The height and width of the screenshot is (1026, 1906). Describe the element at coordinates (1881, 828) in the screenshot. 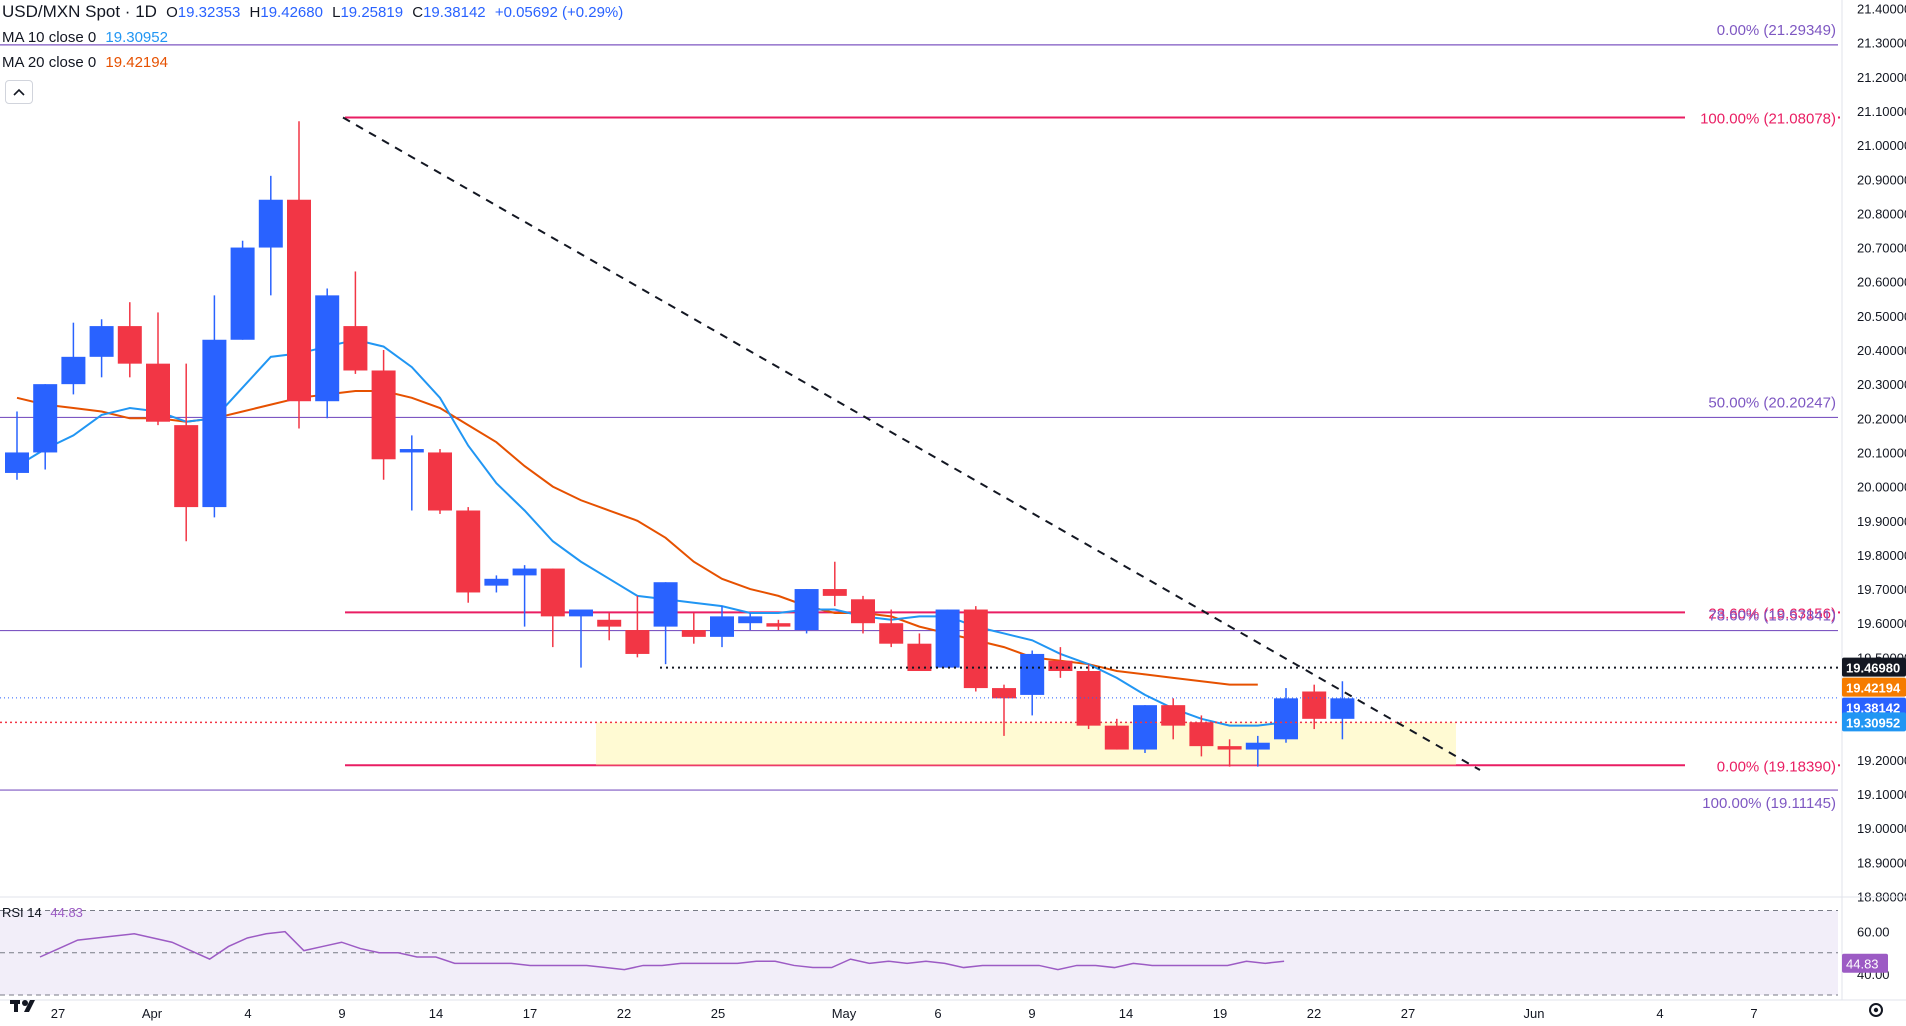

I see `price-tick-label: 19.00000` at that location.